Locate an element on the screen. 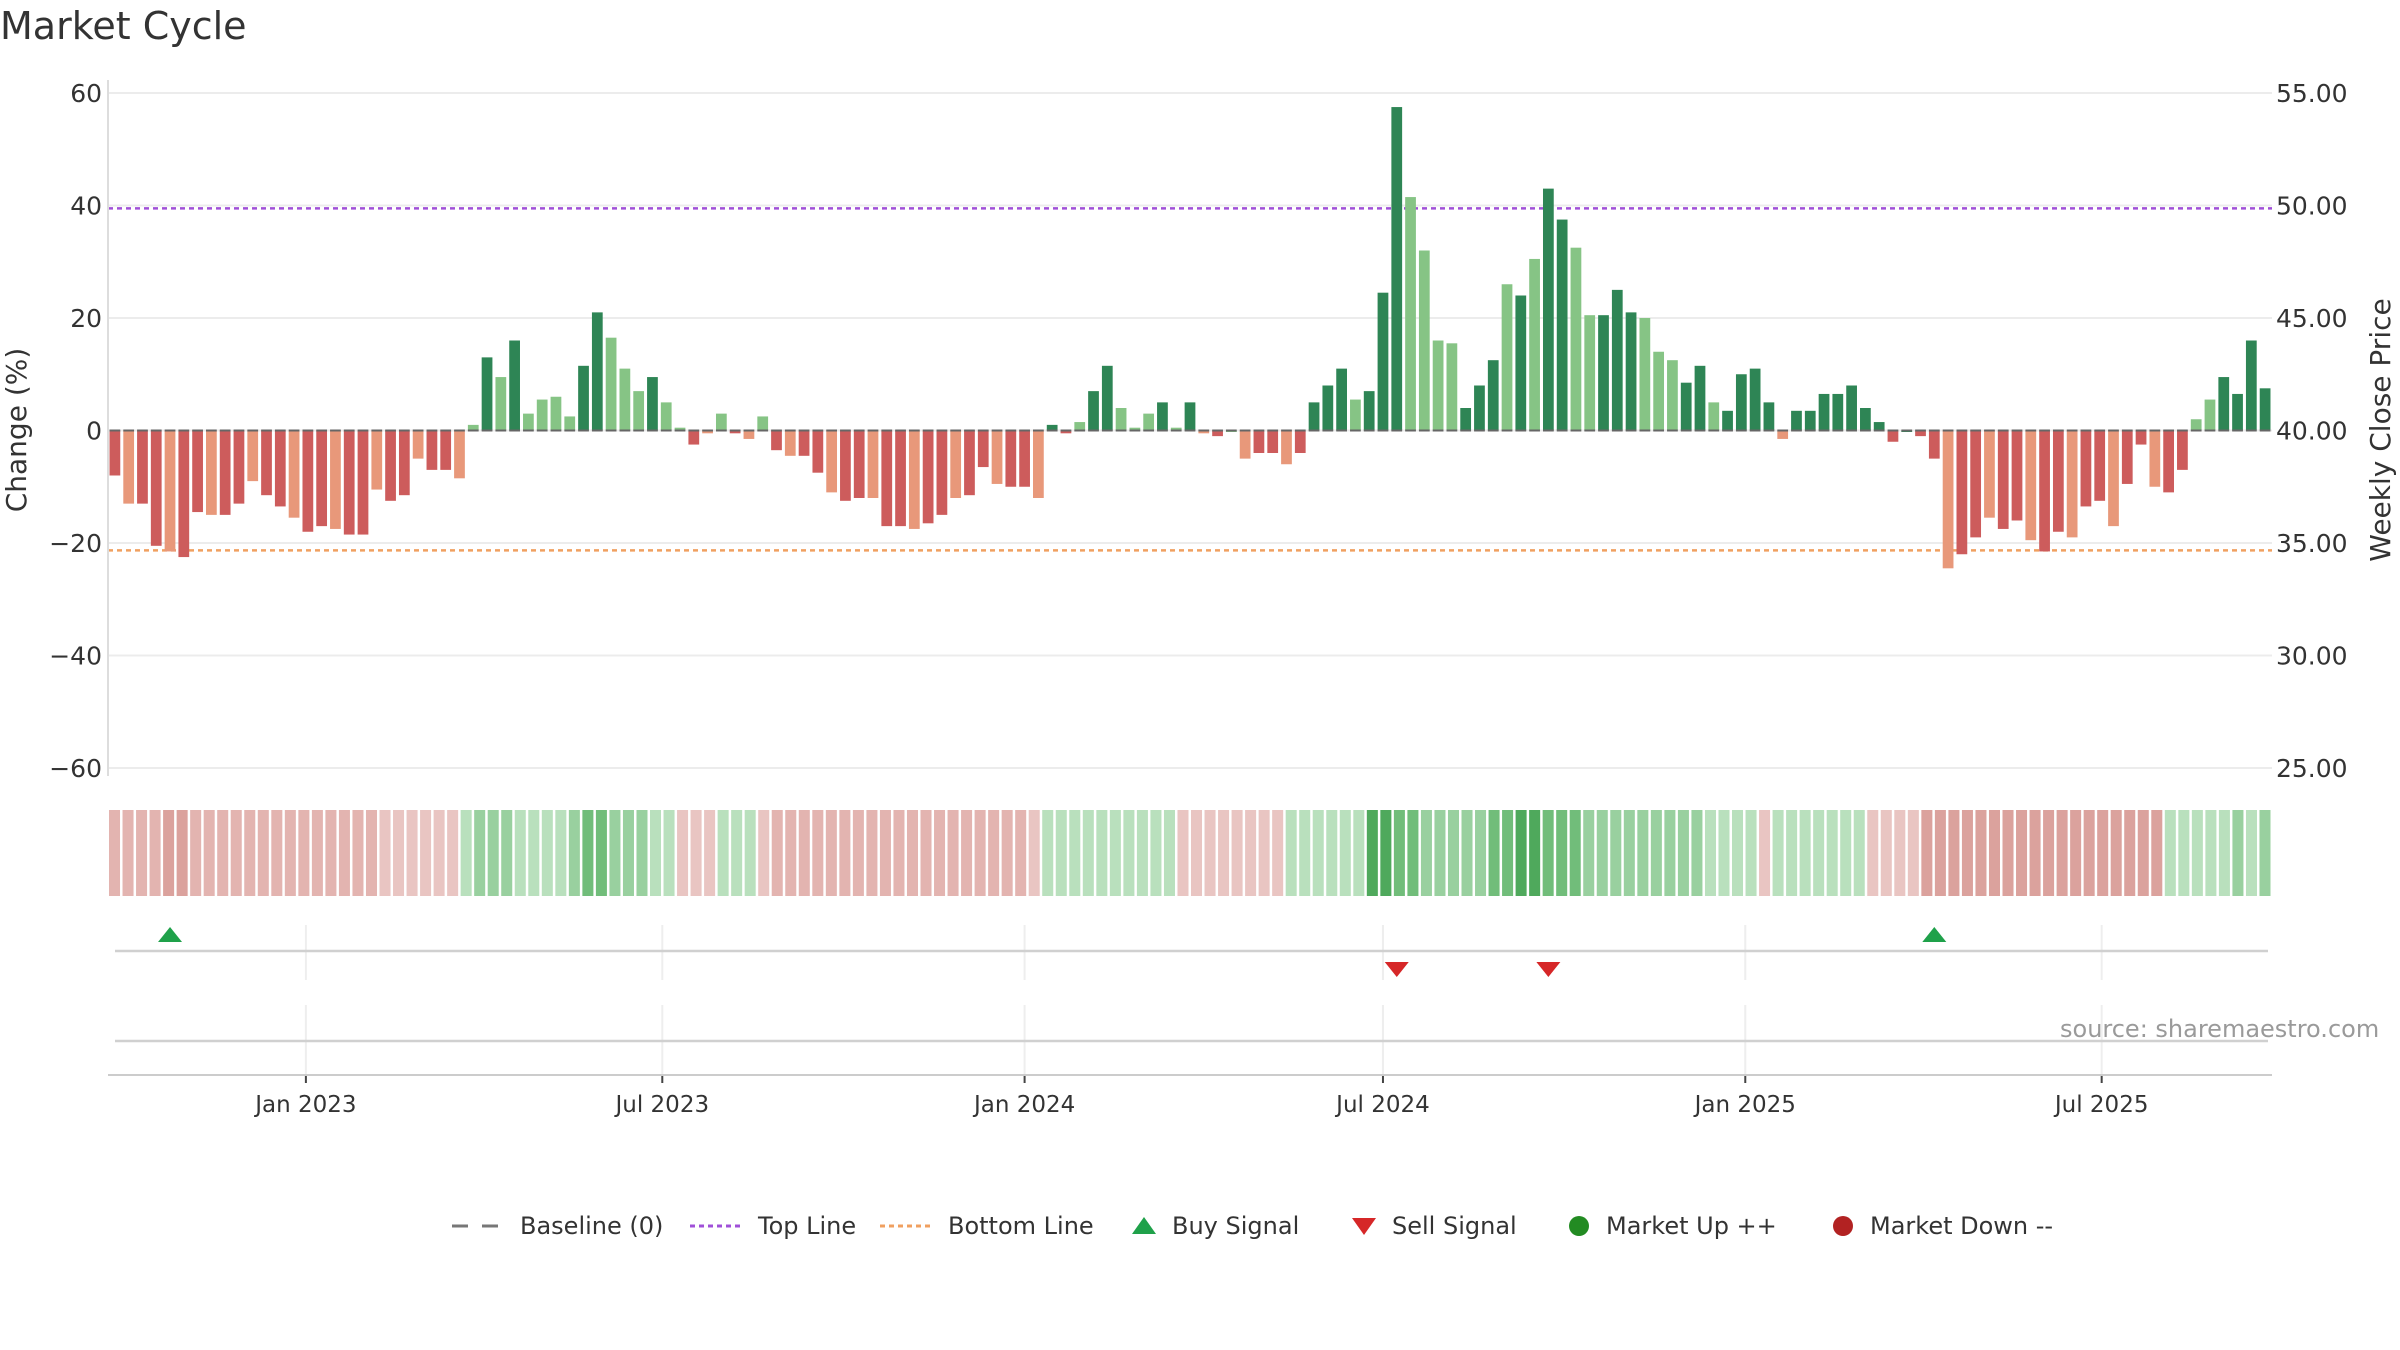  y2-tick-label: 30.00 is located at coordinates (2312, 656).